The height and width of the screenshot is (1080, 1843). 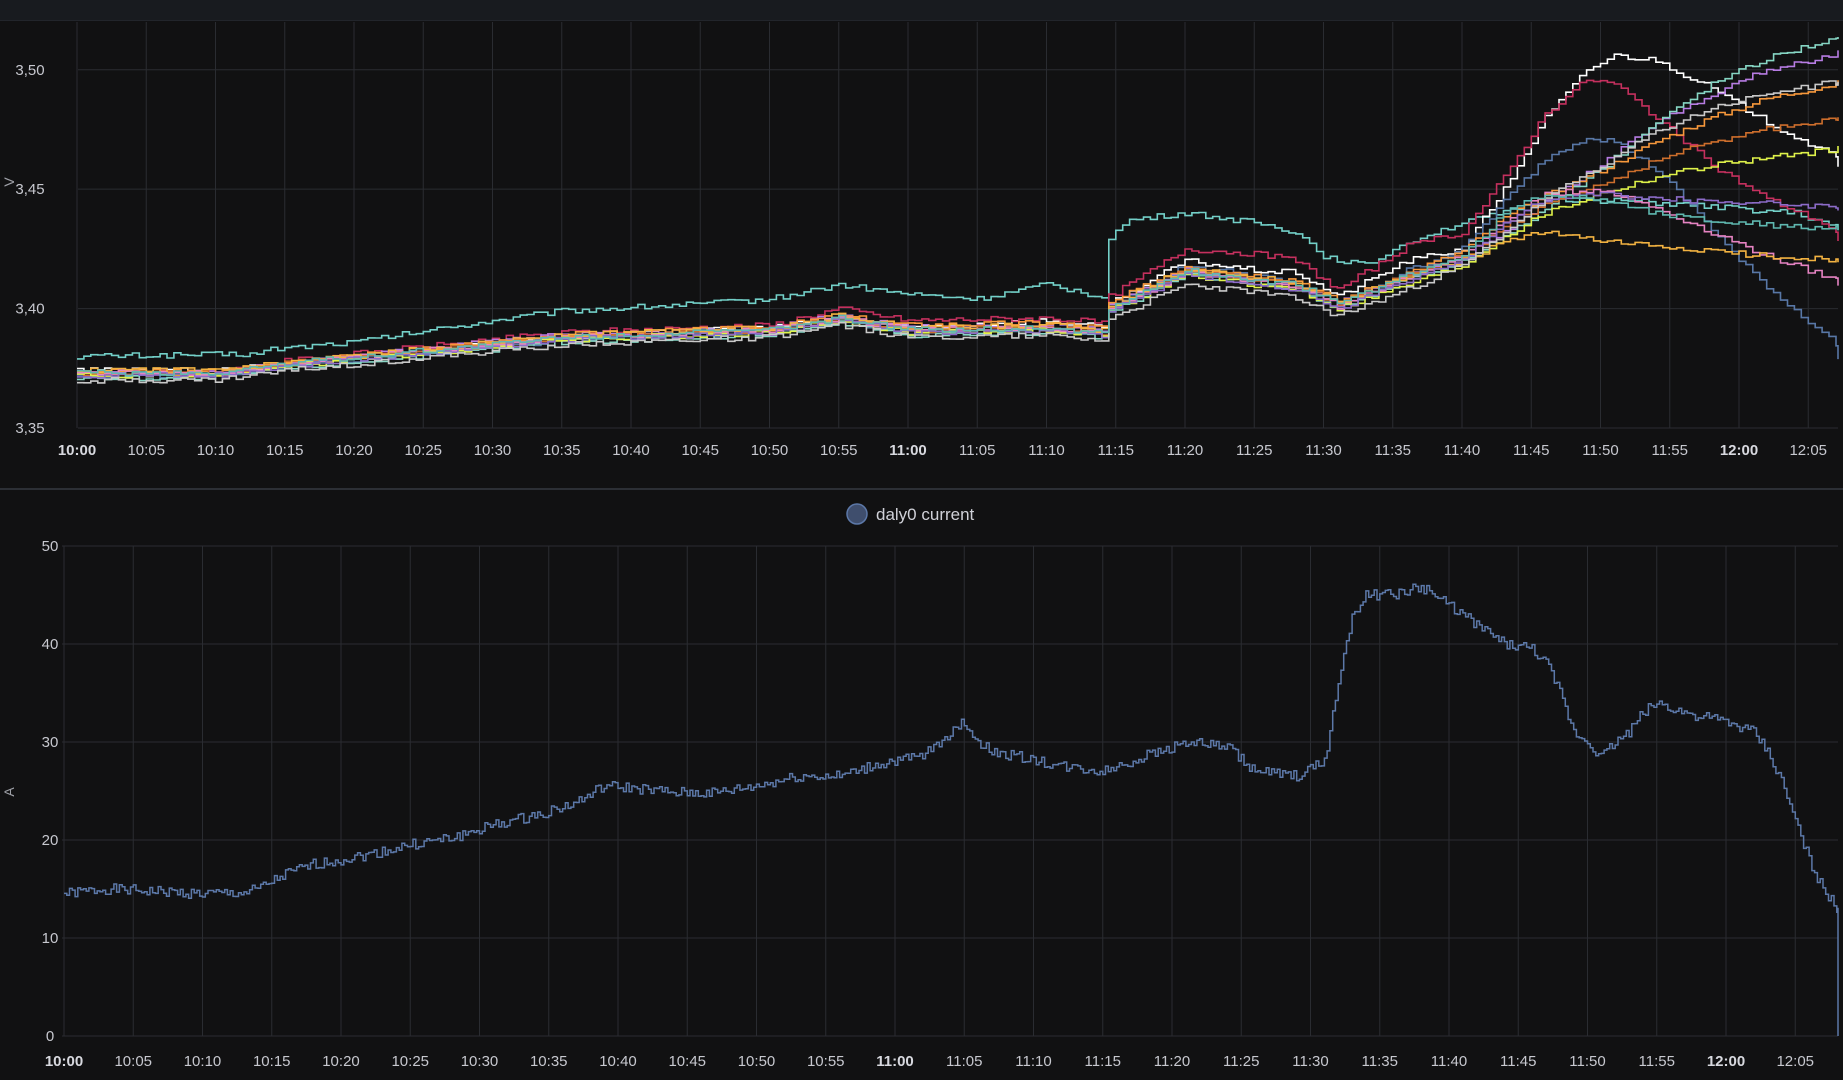 What do you see at coordinates (50, 546) in the screenshot?
I see `y-tick-label: 50` at bounding box center [50, 546].